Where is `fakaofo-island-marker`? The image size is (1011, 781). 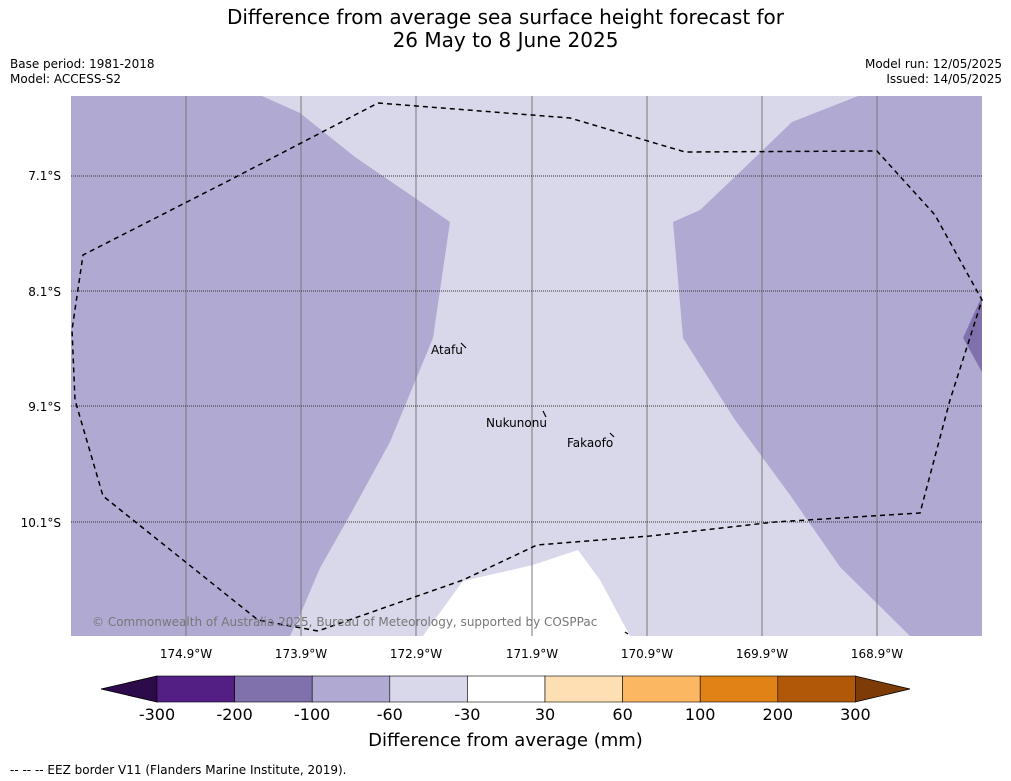 fakaofo-island-marker is located at coordinates (612, 435).